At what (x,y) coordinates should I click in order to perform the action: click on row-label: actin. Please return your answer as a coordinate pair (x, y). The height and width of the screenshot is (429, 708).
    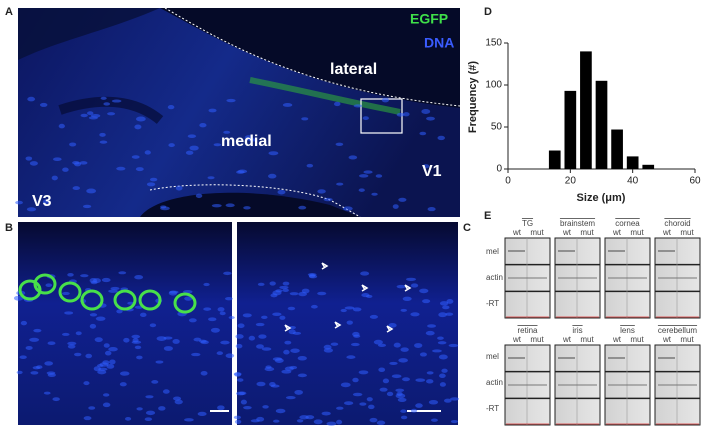
    Looking at the image, I should click on (494, 277).